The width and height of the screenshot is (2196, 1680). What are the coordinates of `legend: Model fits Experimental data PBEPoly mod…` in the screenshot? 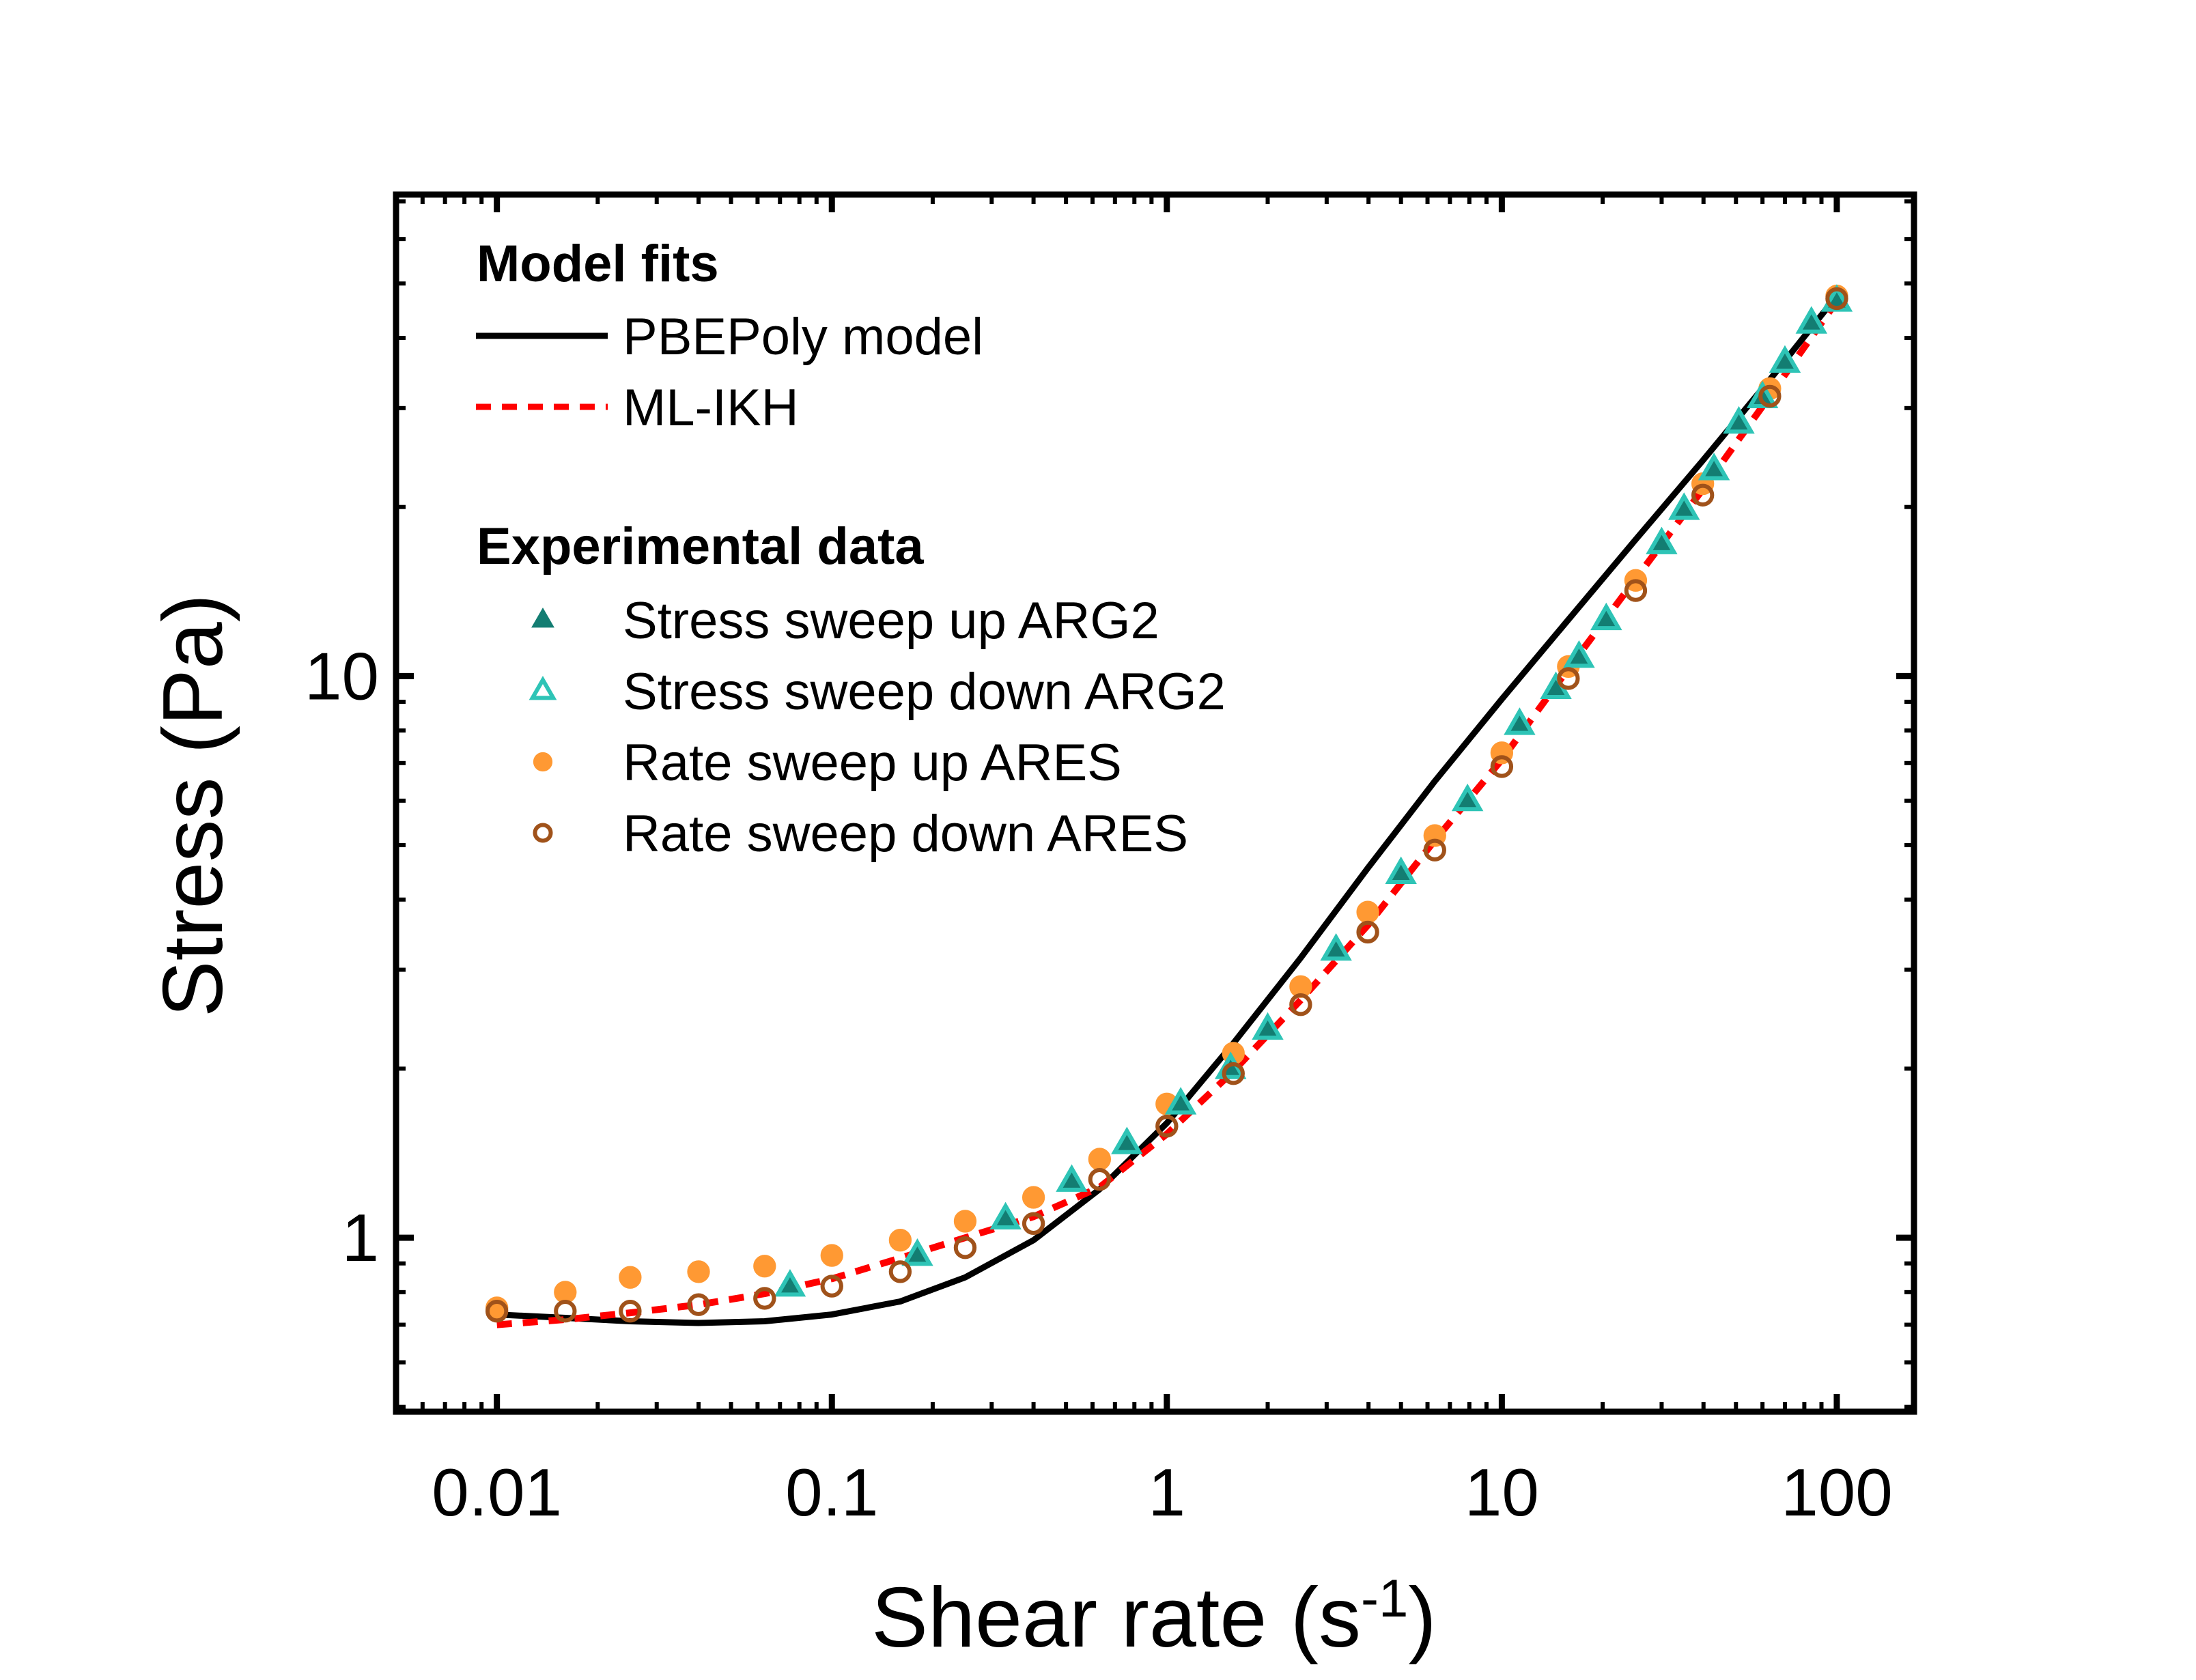 It's located at (851, 549).